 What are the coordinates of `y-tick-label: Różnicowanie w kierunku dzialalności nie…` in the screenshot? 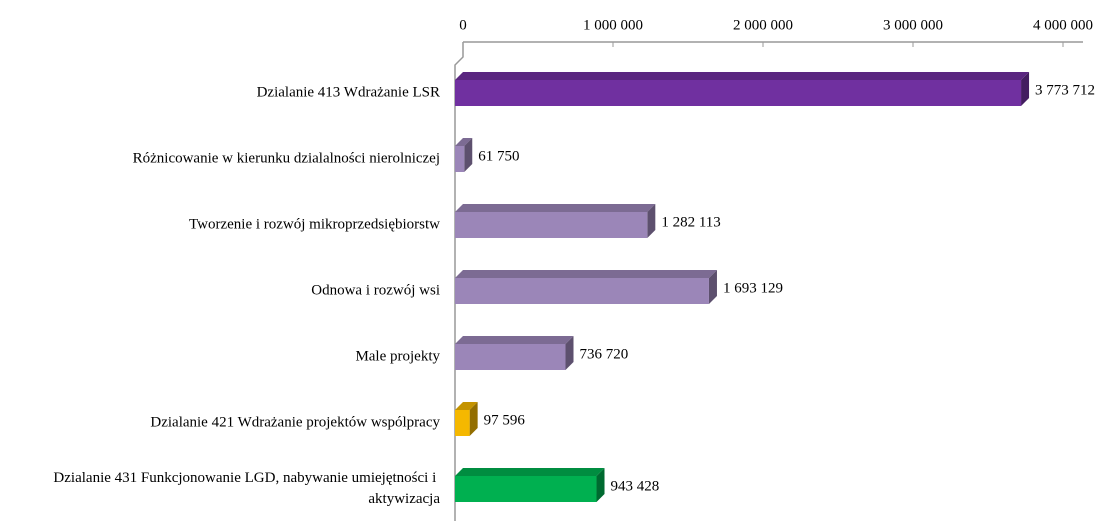 It's located at (286, 158).